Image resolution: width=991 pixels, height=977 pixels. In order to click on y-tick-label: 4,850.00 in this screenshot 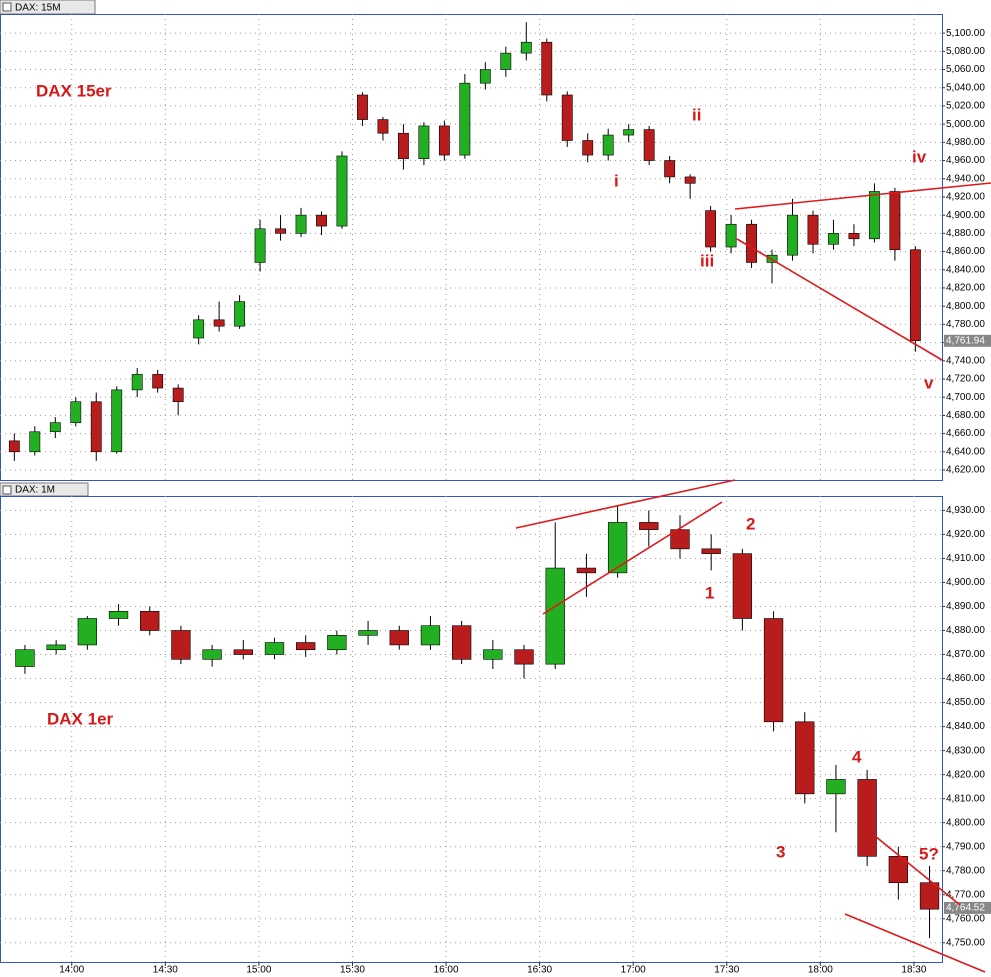, I will do `click(965, 702)`.